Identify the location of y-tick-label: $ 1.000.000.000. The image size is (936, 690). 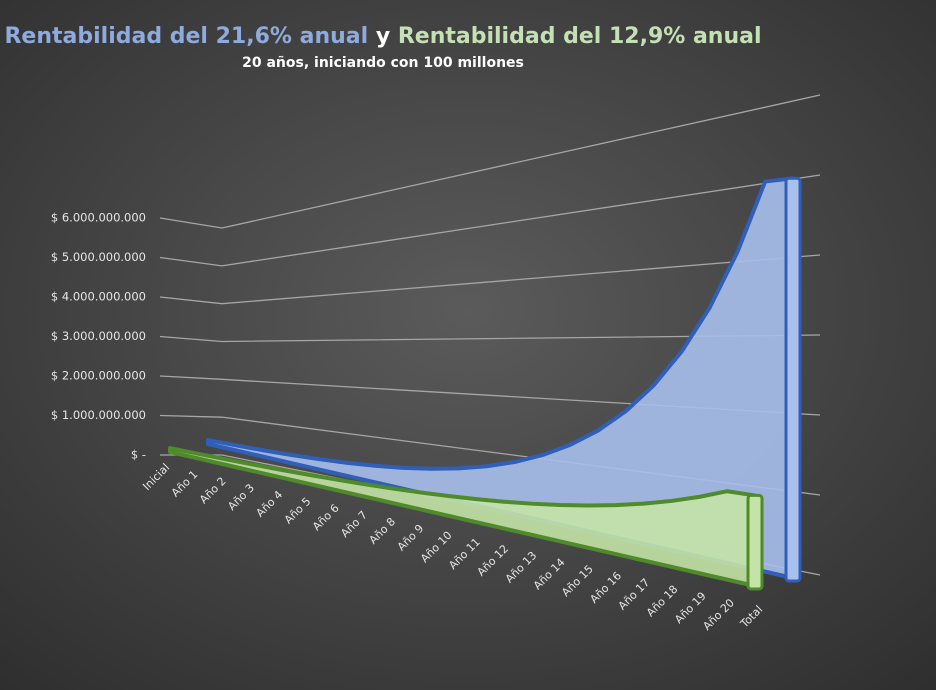
(98, 415).